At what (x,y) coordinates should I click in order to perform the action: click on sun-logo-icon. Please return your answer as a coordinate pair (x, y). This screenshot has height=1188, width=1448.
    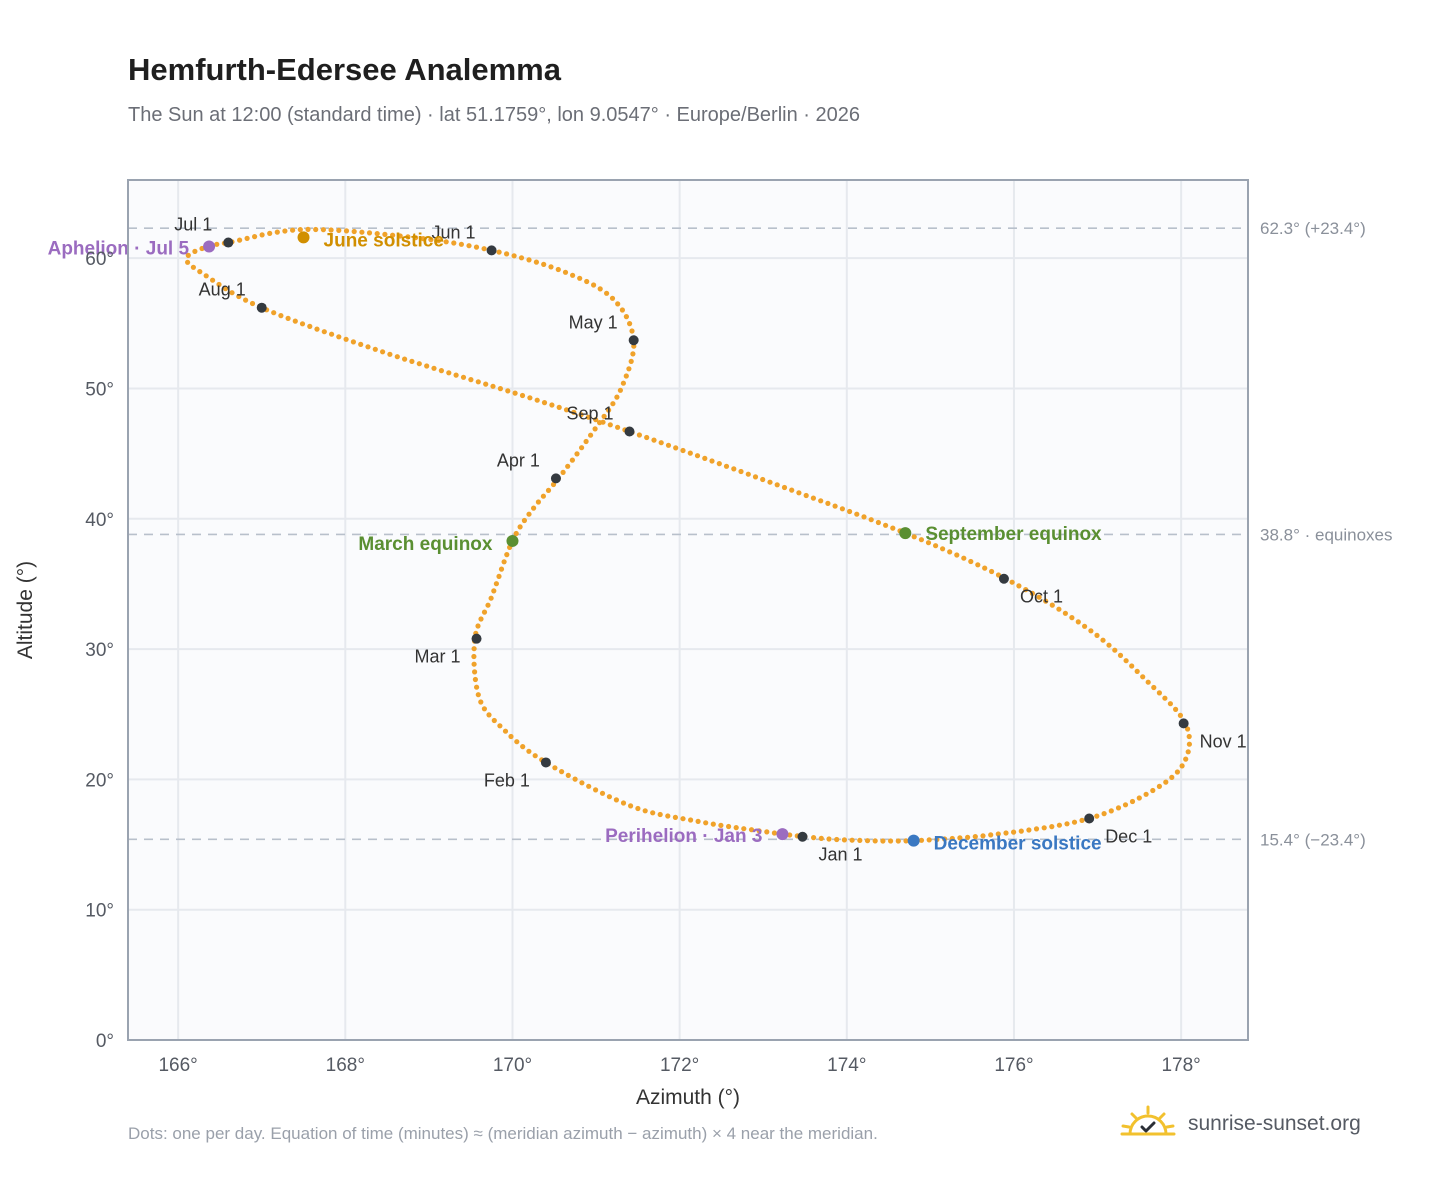
    Looking at the image, I should click on (1148, 1120).